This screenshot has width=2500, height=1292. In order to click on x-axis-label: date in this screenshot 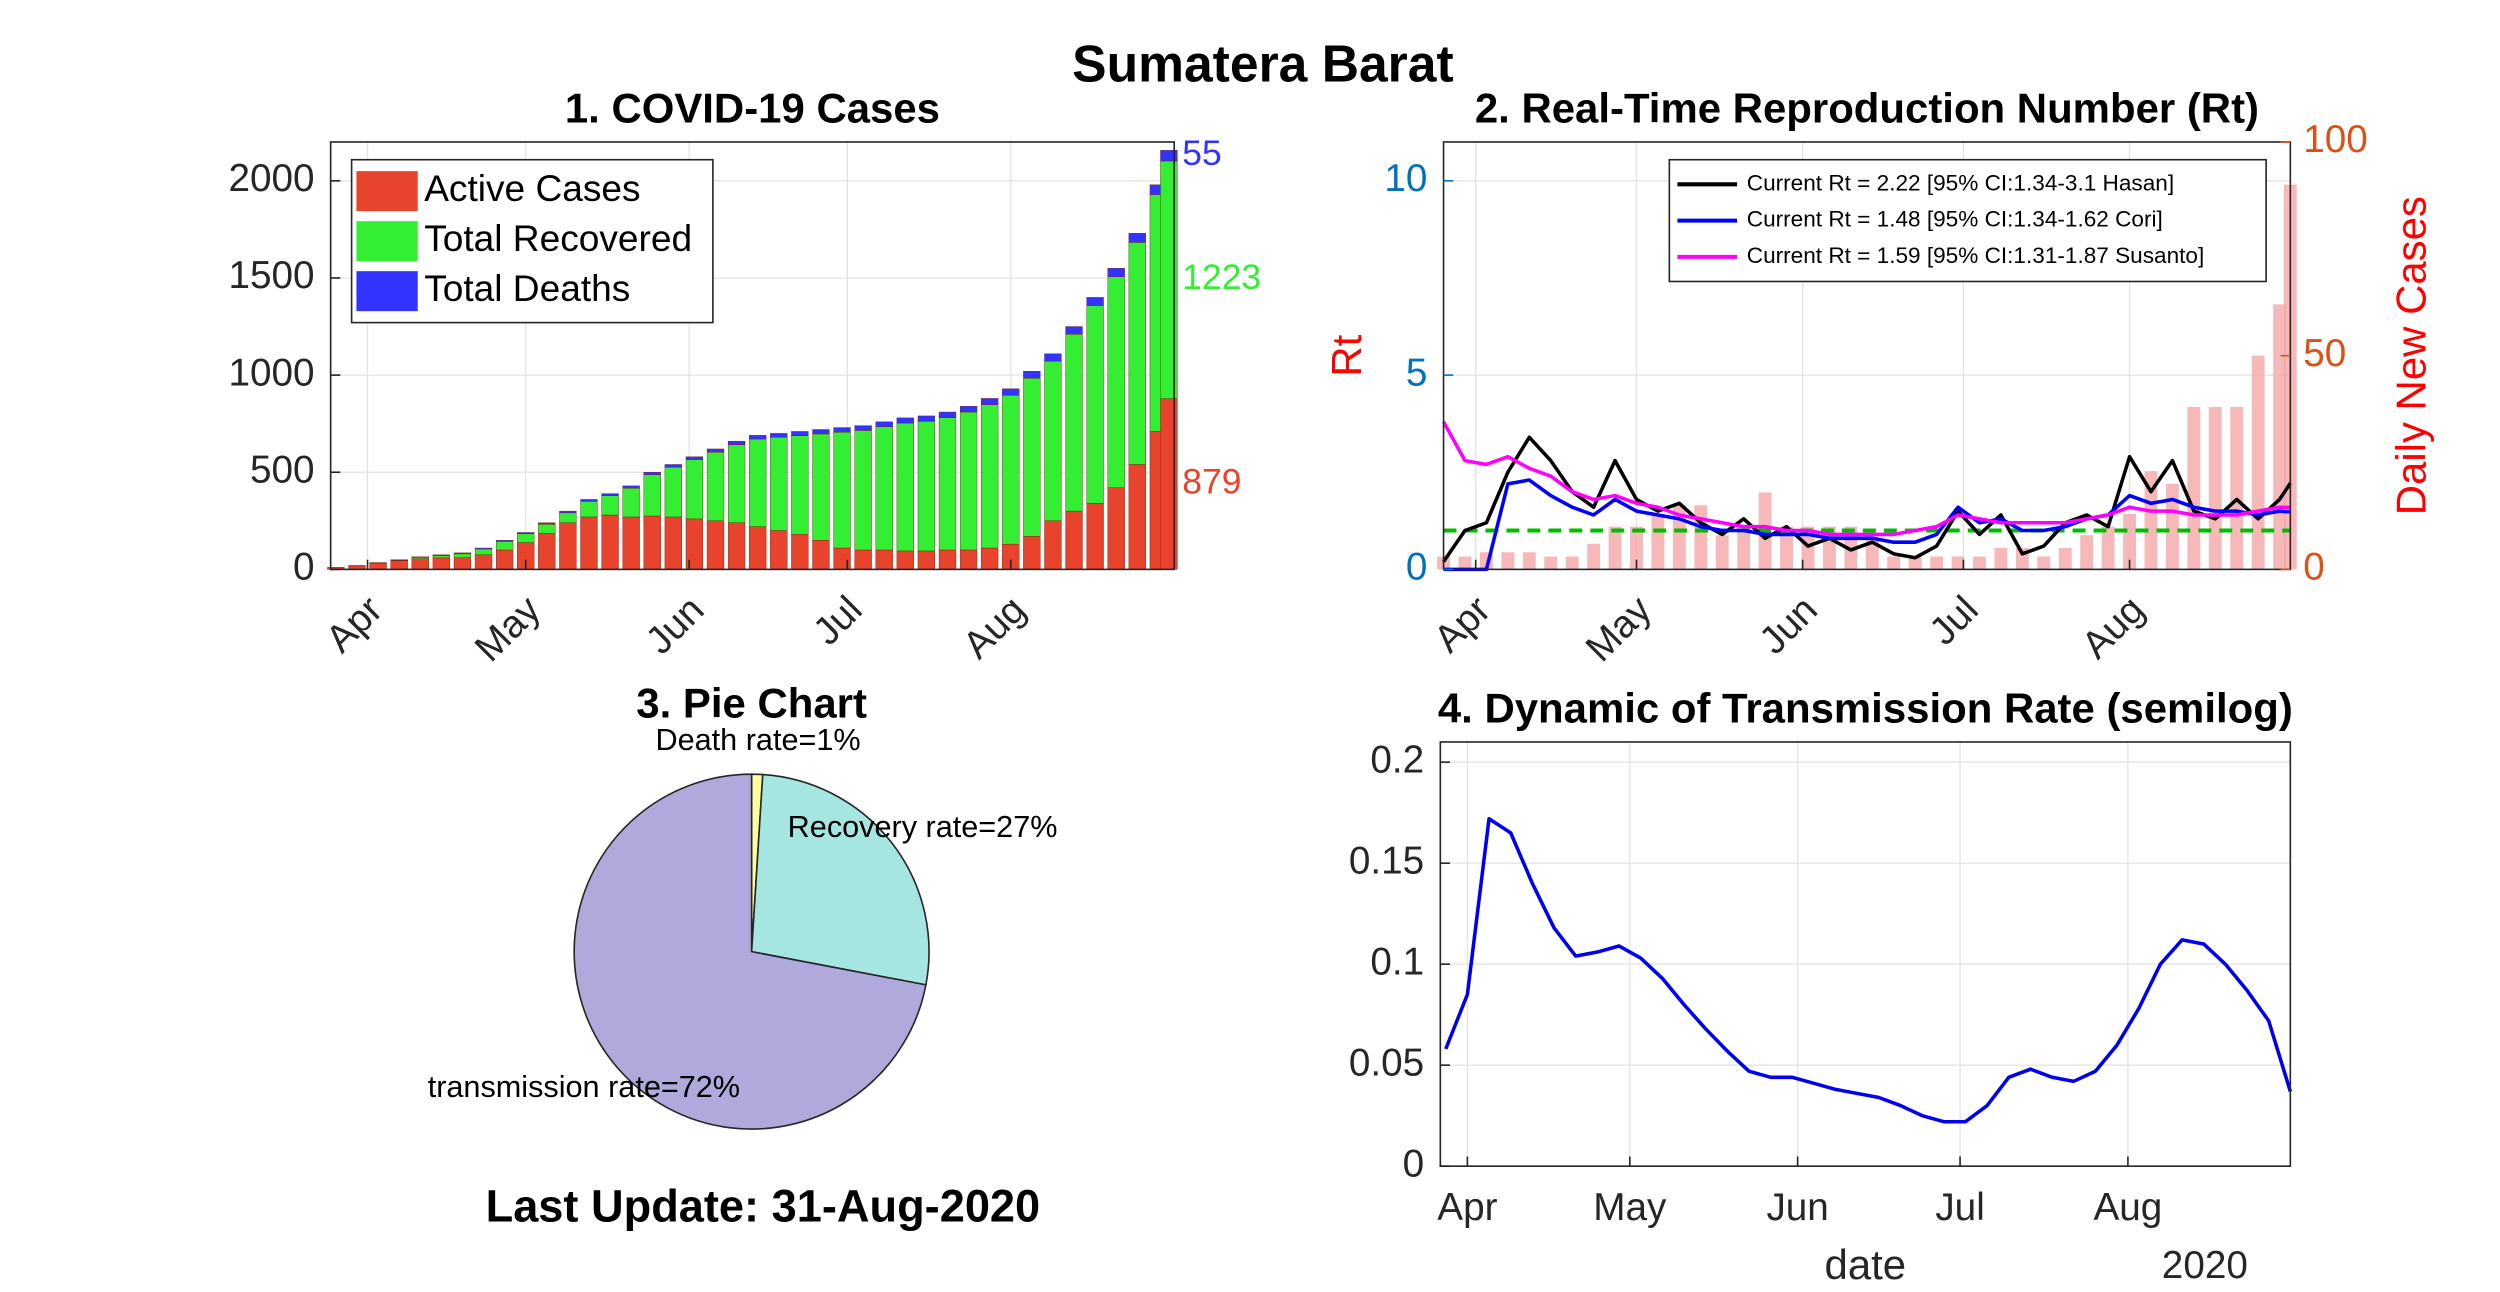, I will do `click(1866, 1264)`.